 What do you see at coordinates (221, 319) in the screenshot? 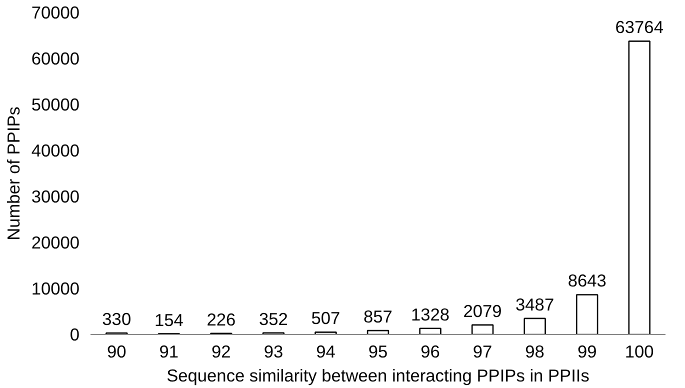
I see `data-label: 226` at bounding box center [221, 319].